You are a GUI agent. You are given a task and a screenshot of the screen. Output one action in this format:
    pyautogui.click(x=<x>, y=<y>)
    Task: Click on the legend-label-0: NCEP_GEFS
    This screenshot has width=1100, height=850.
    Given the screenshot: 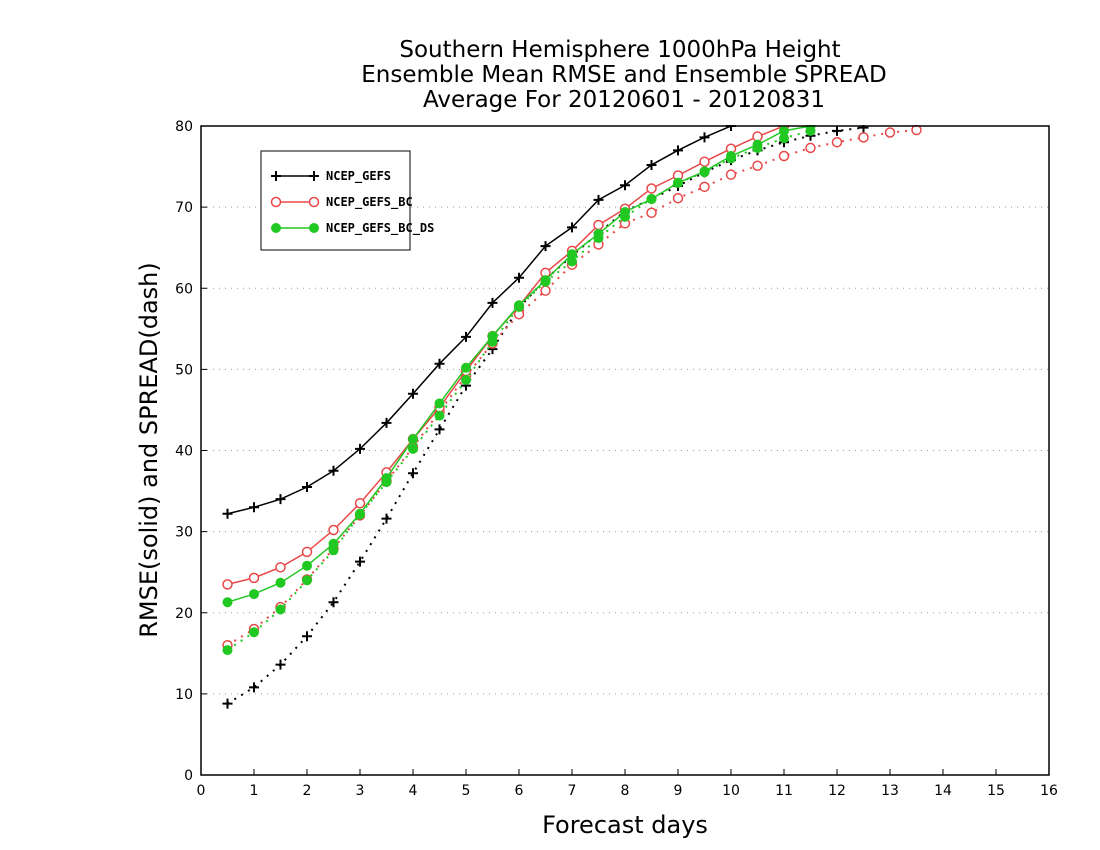 What is the action you would take?
    pyautogui.click(x=358, y=176)
    